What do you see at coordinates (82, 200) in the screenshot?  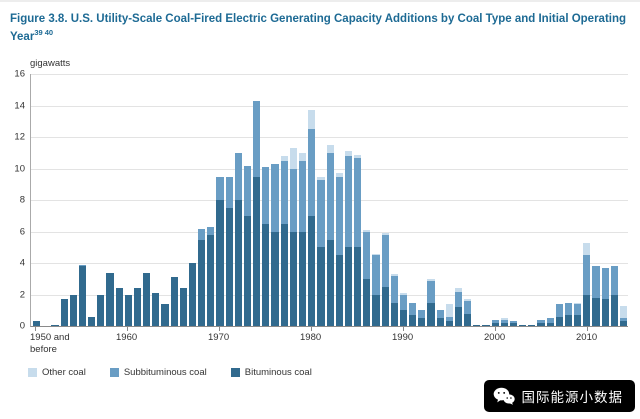 I see `bar-1955` at bounding box center [82, 200].